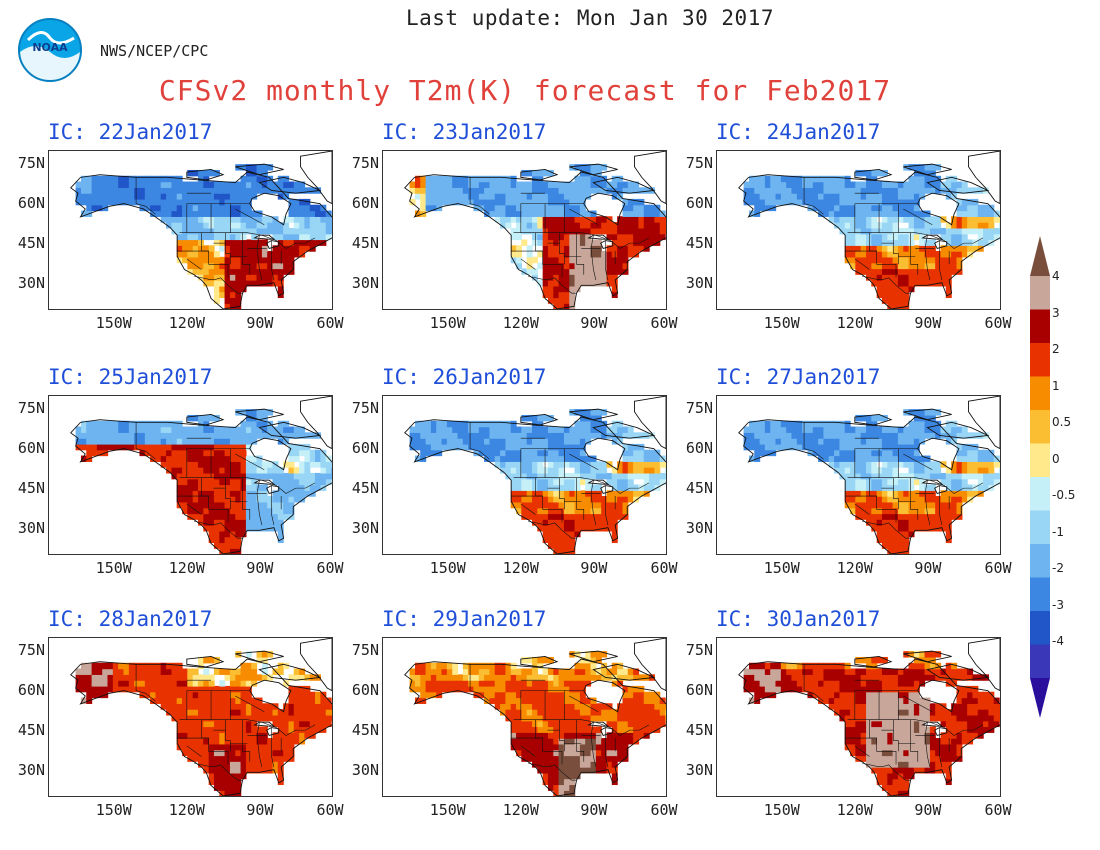 The width and height of the screenshot is (1100, 850). I want to click on colorbar-label: 1, so click(1056, 385).